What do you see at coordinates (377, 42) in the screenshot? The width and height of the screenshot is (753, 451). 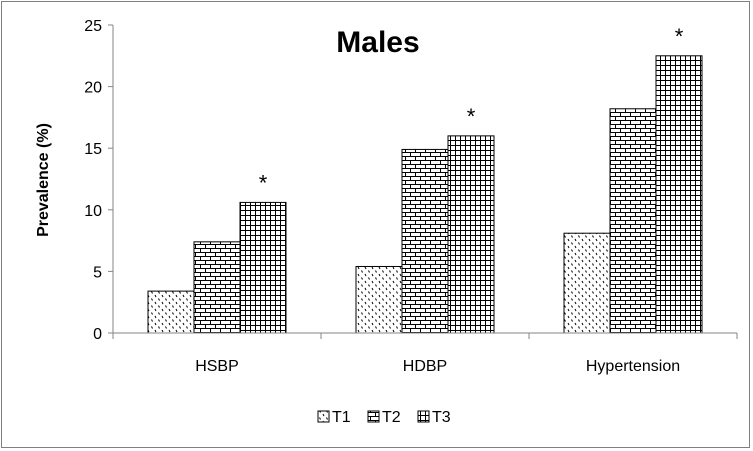 I see `chart-title: Males` at bounding box center [377, 42].